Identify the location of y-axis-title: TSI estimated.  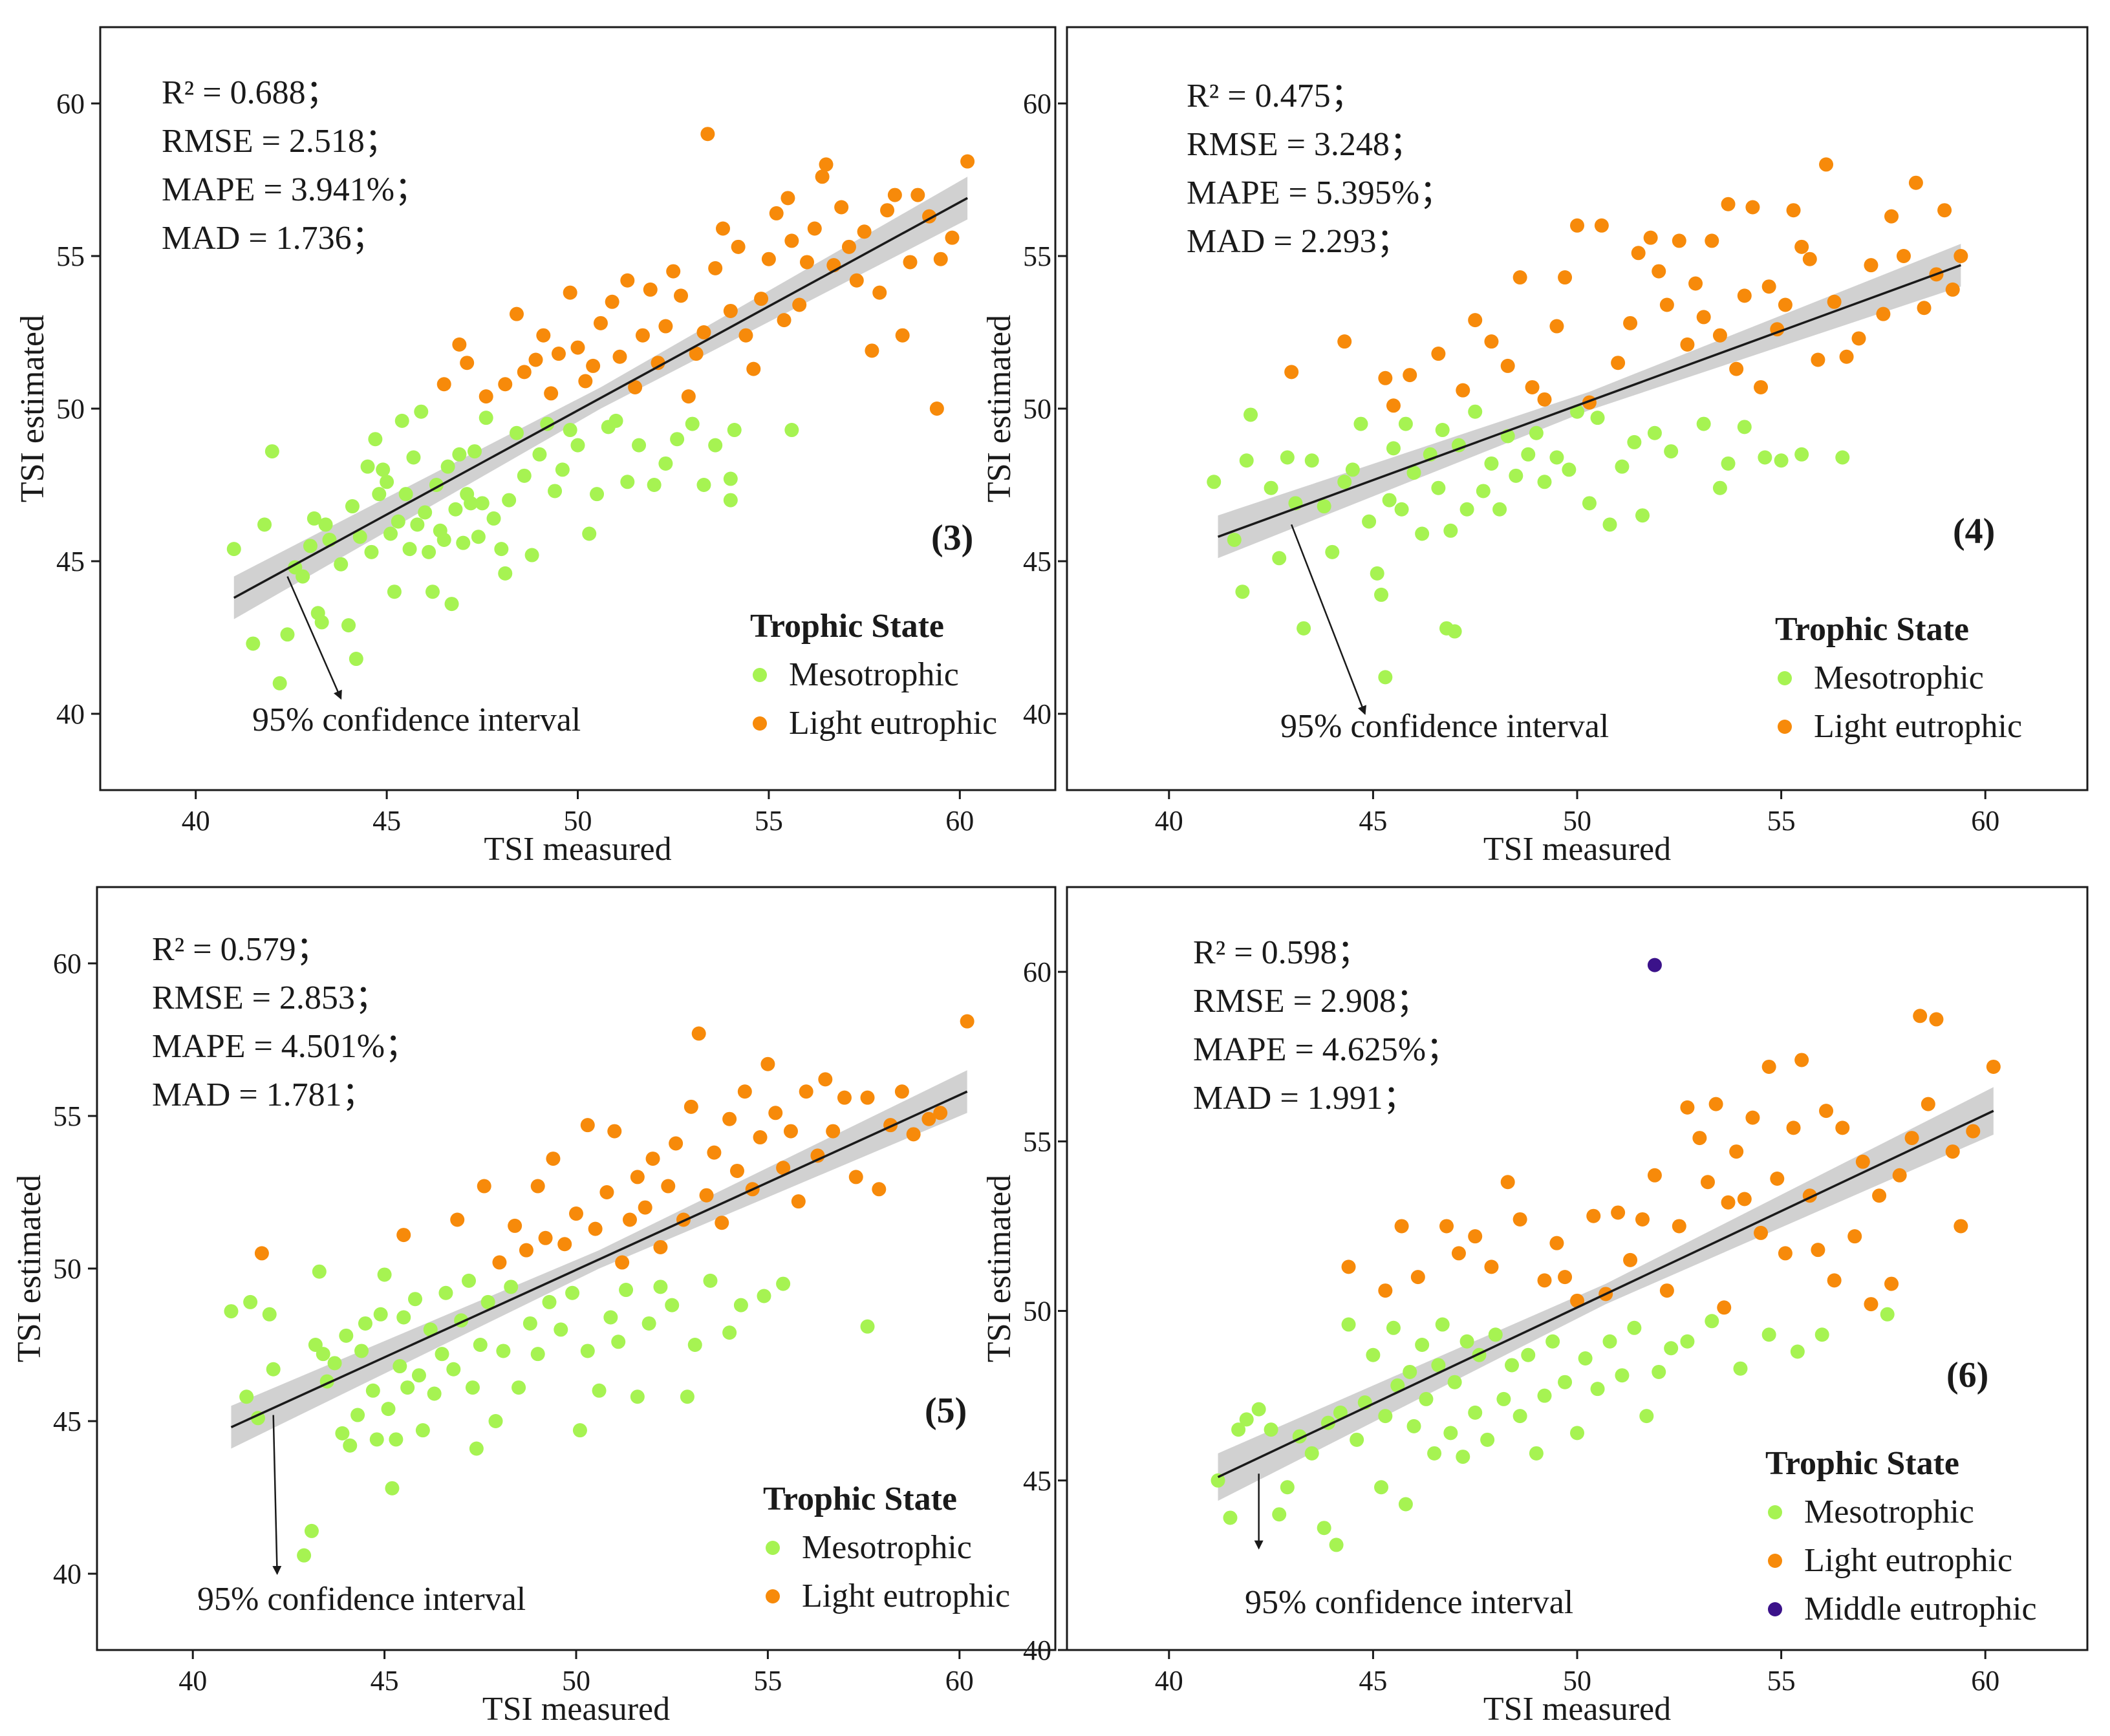
(999, 1268).